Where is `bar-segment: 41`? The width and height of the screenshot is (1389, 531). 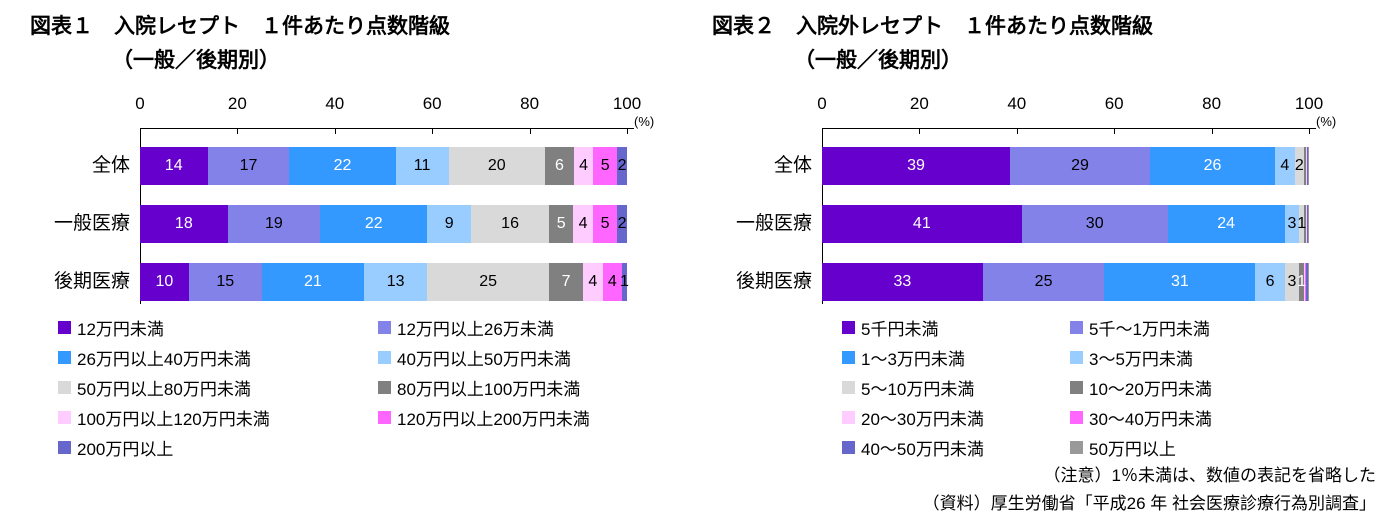 bar-segment: 41 is located at coordinates (922, 224).